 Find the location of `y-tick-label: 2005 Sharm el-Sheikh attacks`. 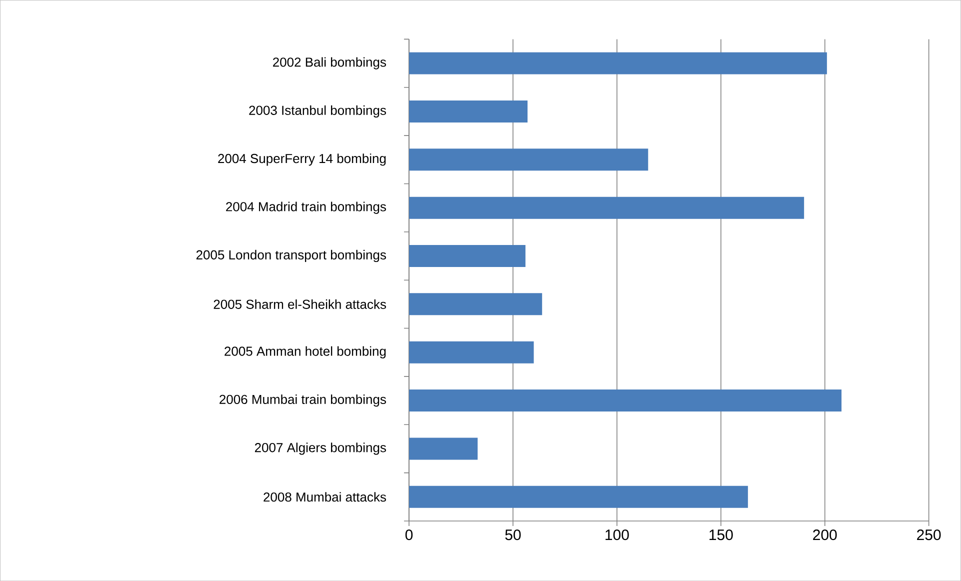

y-tick-label: 2005 Sharm el-Sheikh attacks is located at coordinates (300, 304).